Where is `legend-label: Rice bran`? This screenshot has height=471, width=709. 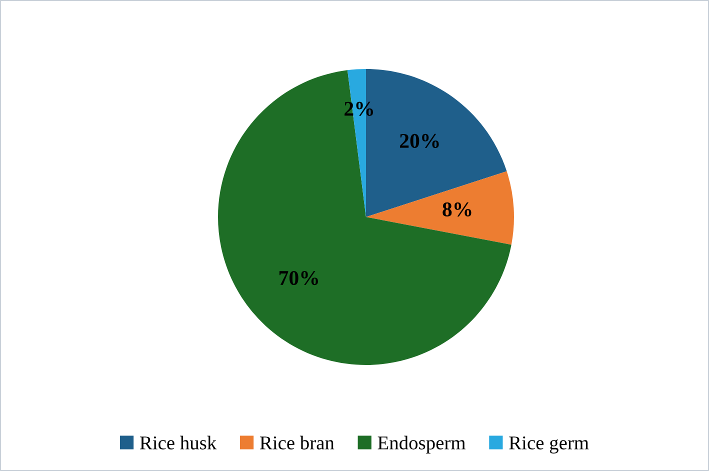
legend-label: Rice bran is located at coordinates (297, 443).